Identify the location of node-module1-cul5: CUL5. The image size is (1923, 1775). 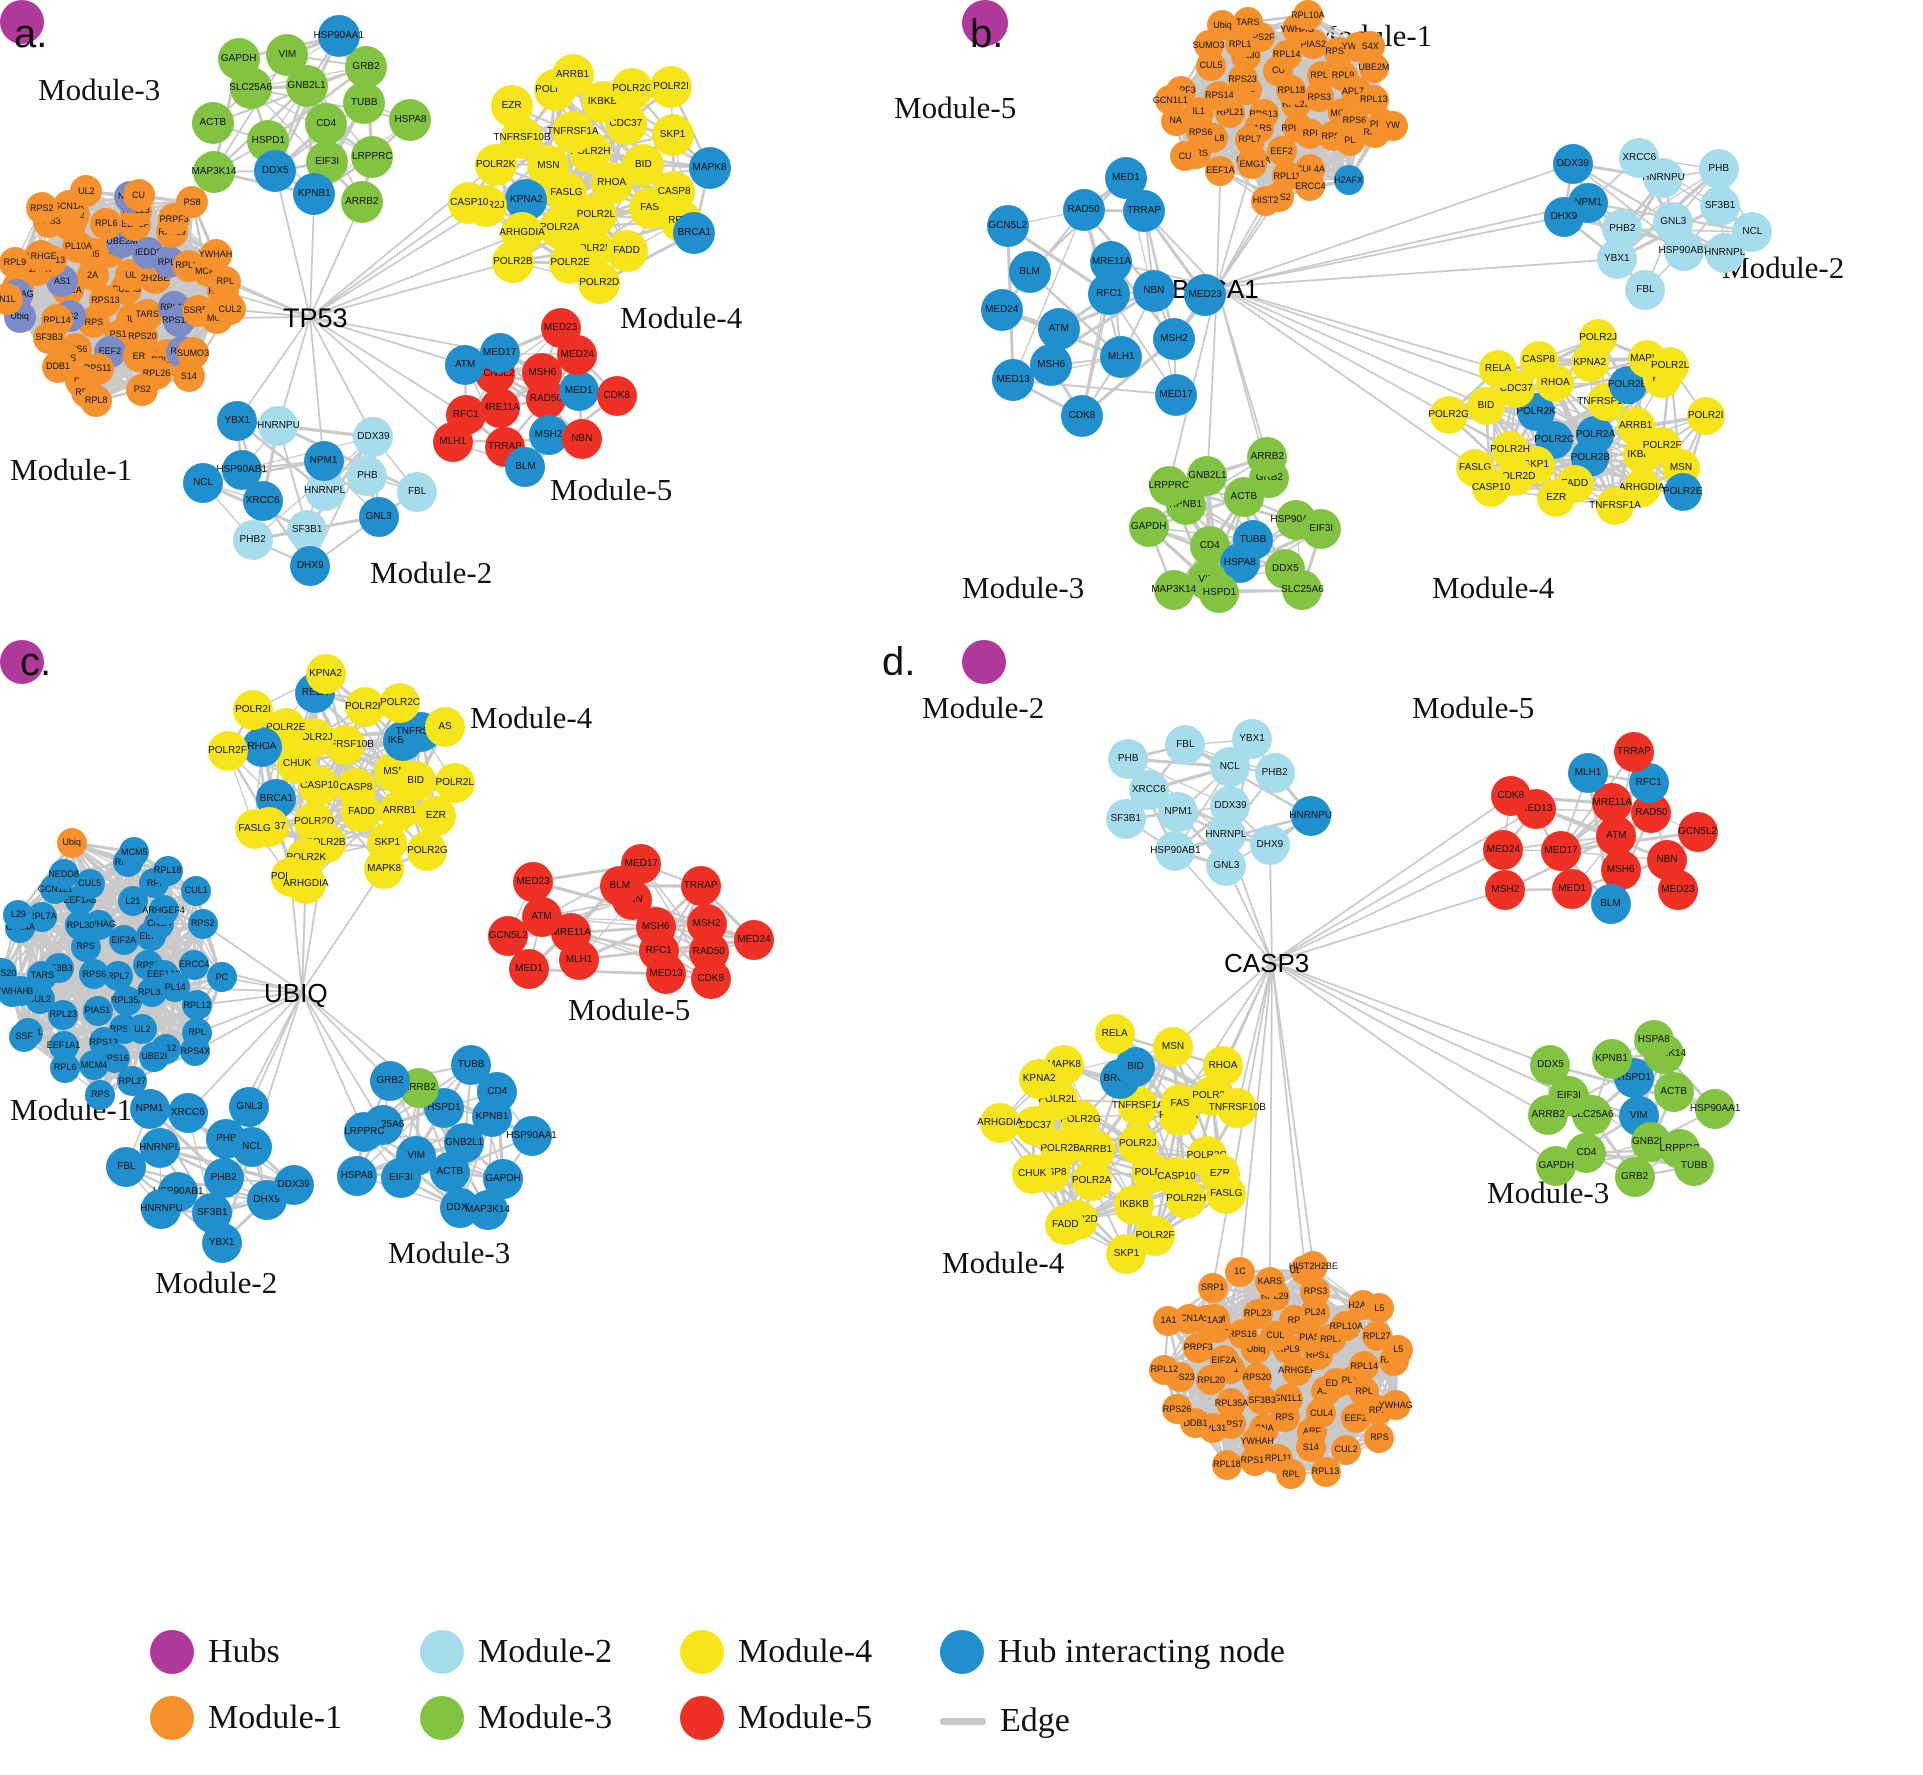
(89, 883).